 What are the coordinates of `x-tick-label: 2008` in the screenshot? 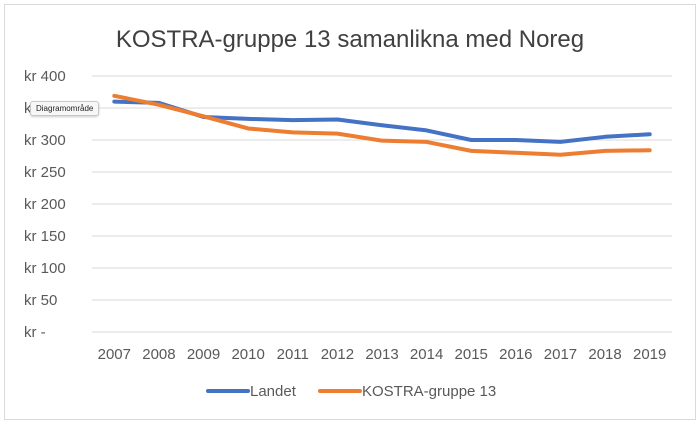 It's located at (158, 354).